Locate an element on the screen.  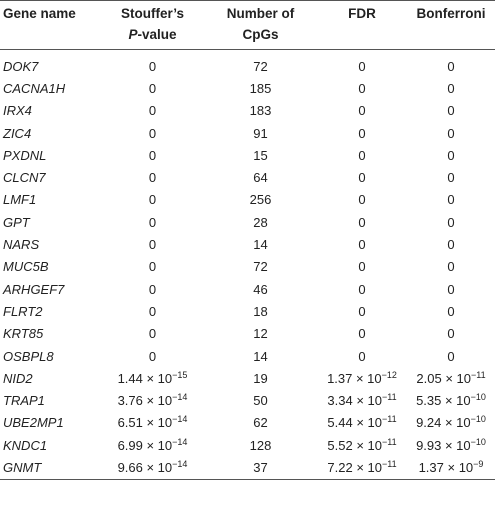
cpg-count-cell: 183 is located at coordinates (260, 111).